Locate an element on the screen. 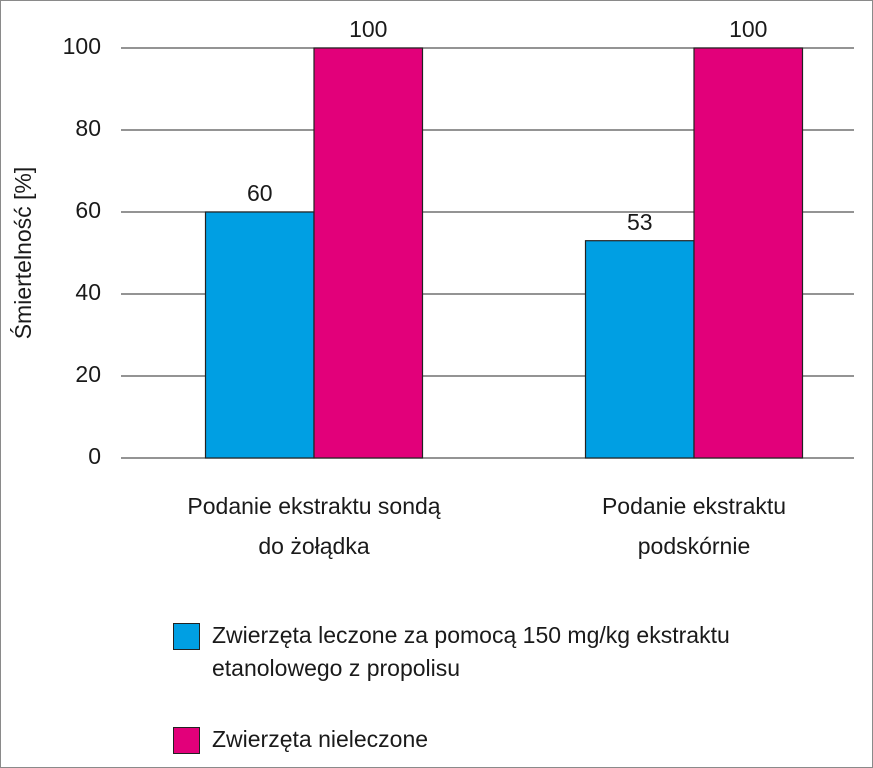 The image size is (873, 768). y-axis-label: Śmiertelność [%] is located at coordinates (22, 253).